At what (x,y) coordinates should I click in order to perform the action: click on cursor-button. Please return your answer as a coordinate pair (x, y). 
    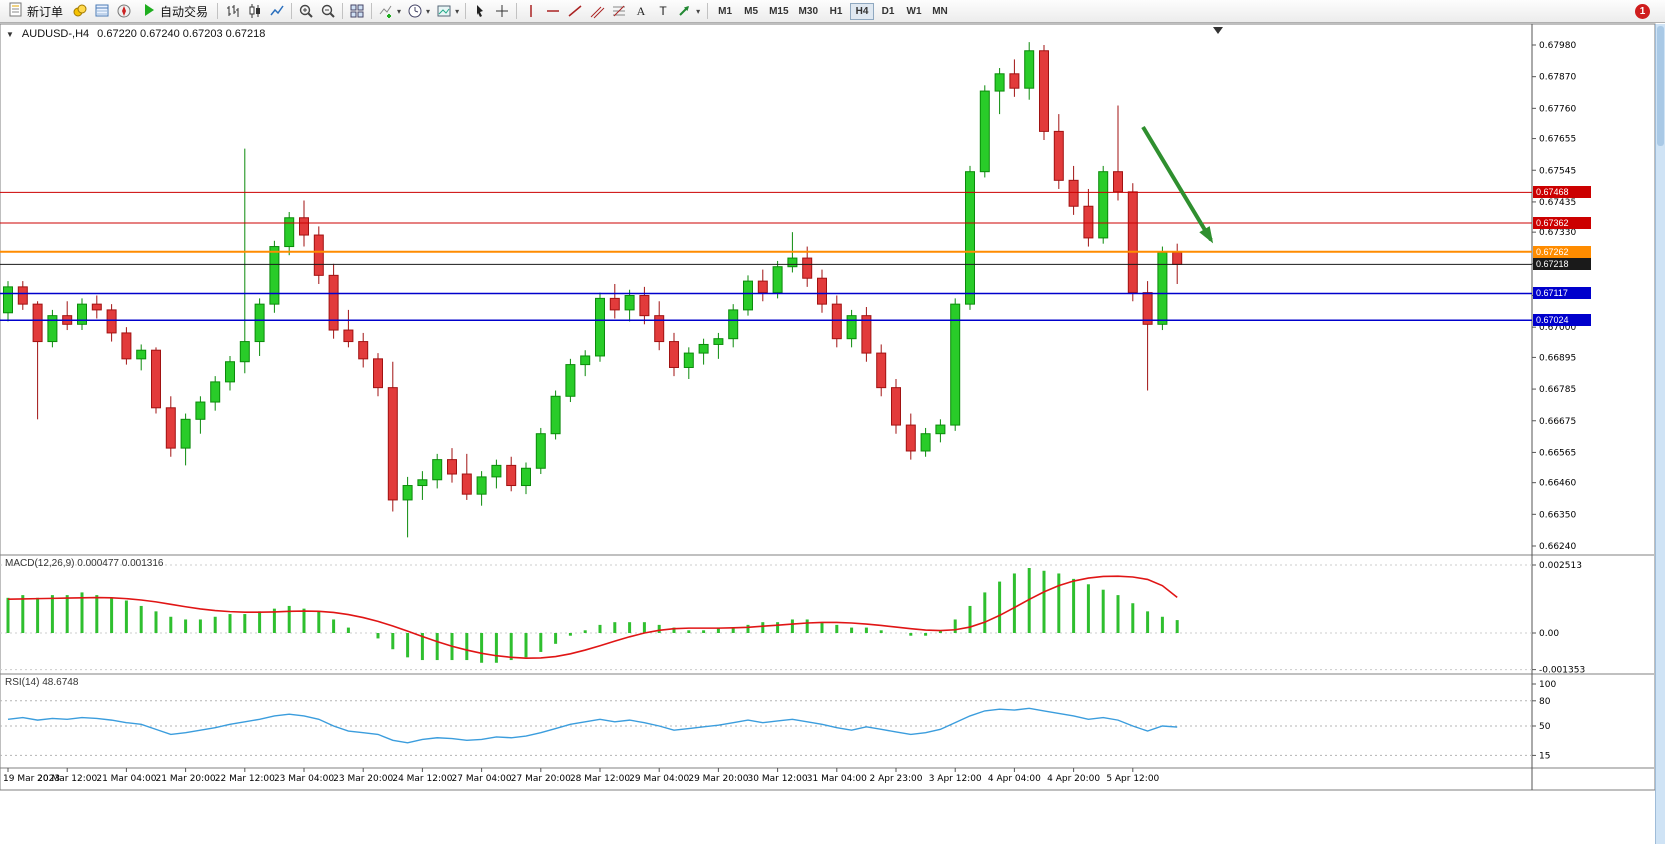
    Looking at the image, I should click on (480, 11).